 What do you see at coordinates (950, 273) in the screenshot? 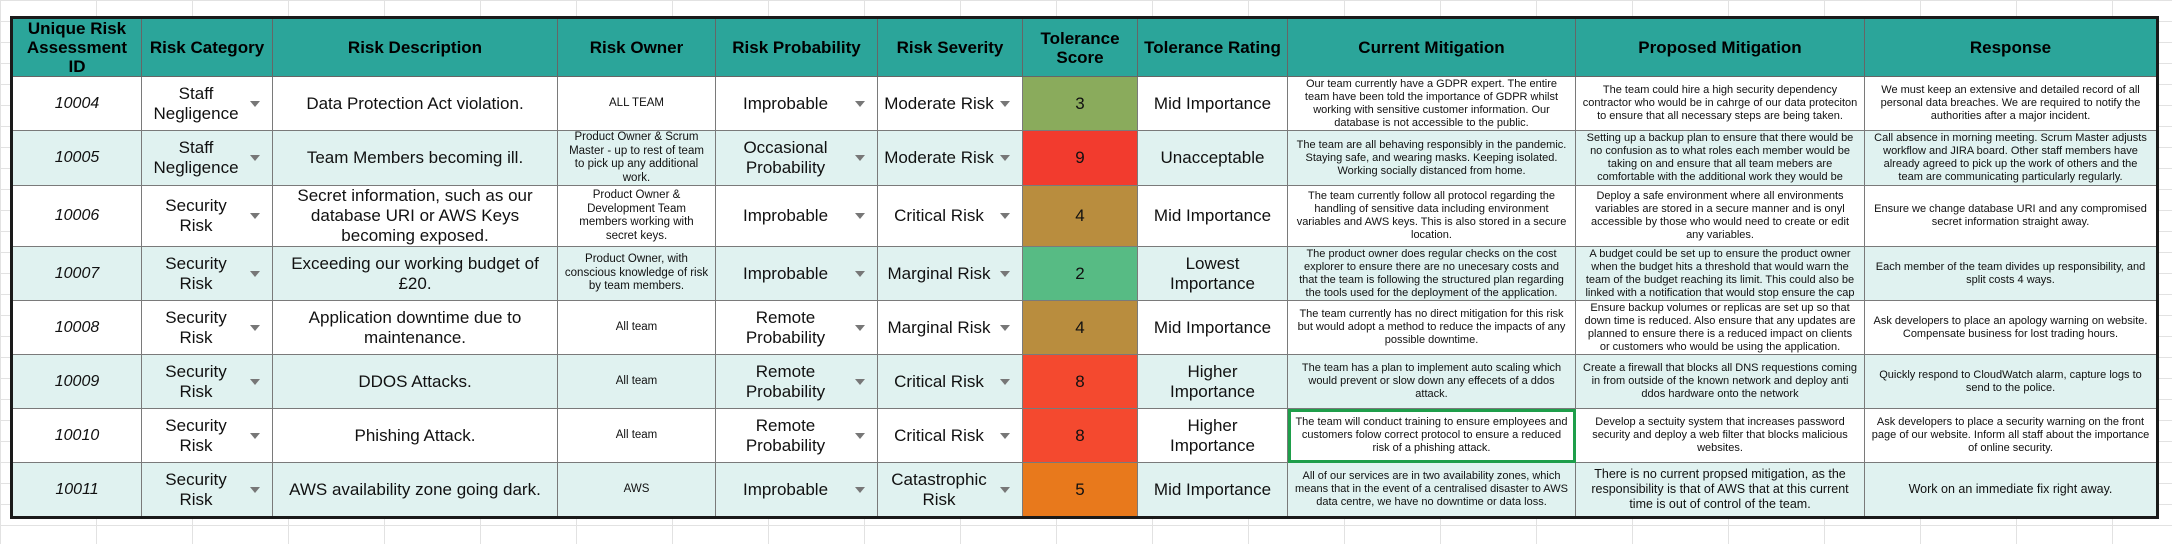
I see `severity-dropdown: Marginal Risk` at bounding box center [950, 273].